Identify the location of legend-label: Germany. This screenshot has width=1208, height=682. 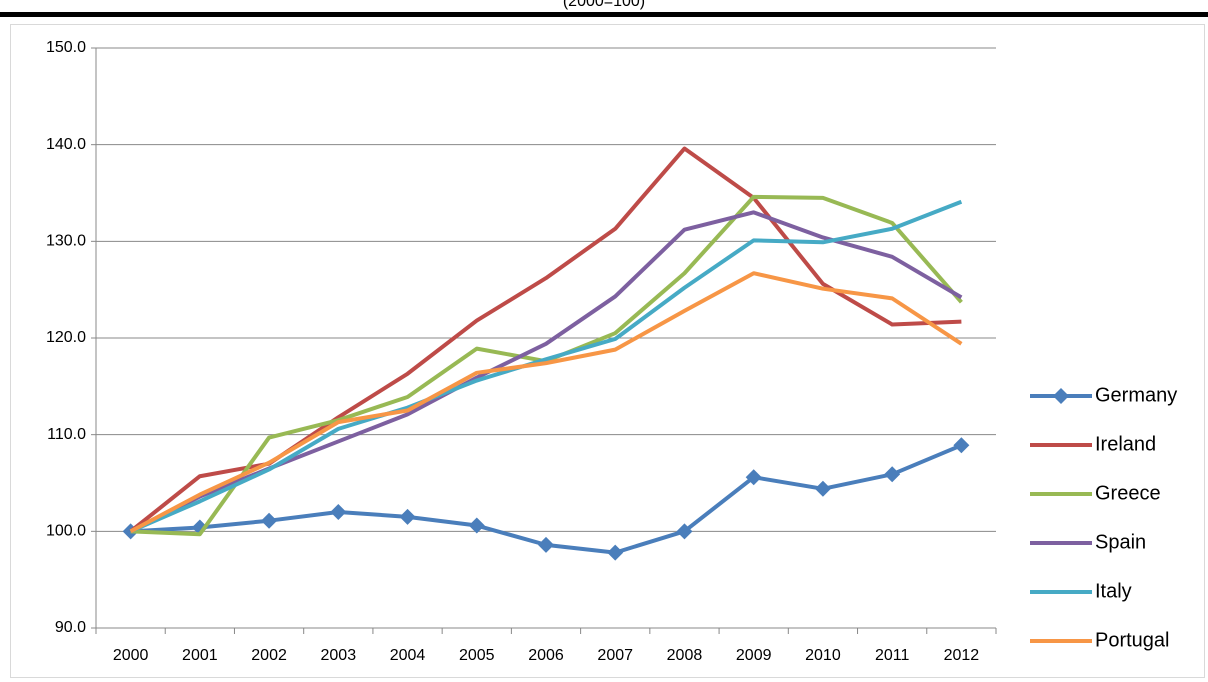
(1136, 395).